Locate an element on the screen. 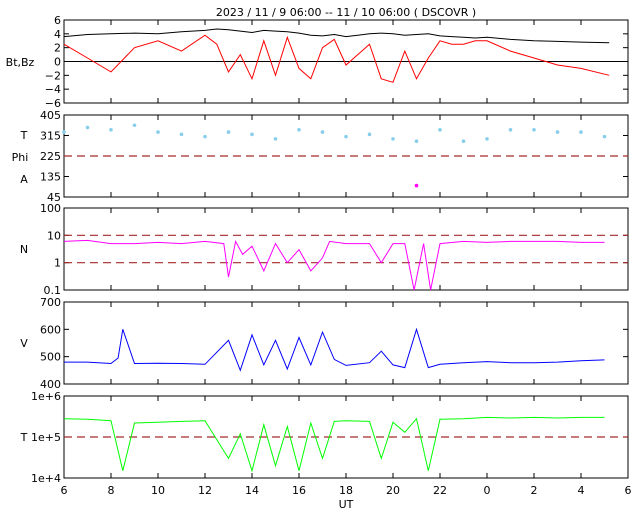 This screenshot has width=640, height=512. y-tick-label: 1 is located at coordinates (57, 263).